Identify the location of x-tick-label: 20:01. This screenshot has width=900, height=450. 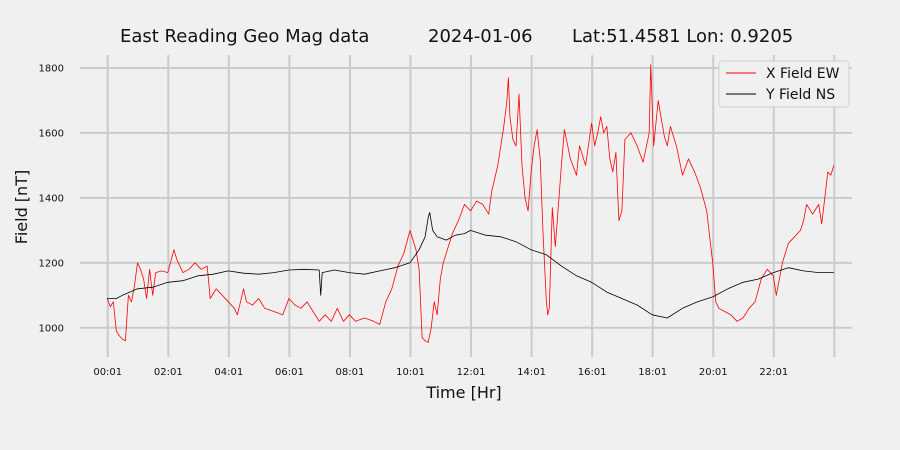
(713, 372).